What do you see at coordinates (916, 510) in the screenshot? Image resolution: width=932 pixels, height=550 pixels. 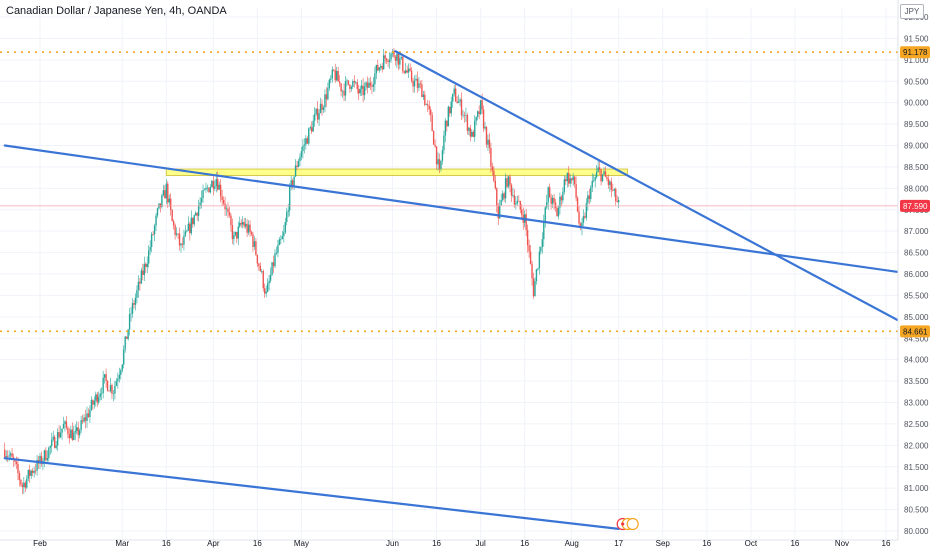 I see `price-tick-label: 80.500` at bounding box center [916, 510].